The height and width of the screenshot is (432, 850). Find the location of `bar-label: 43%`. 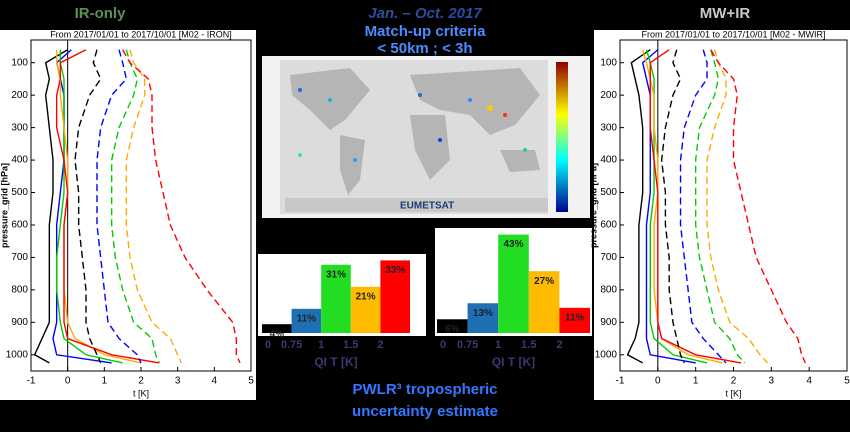

bar-label: 43% is located at coordinates (513, 244).